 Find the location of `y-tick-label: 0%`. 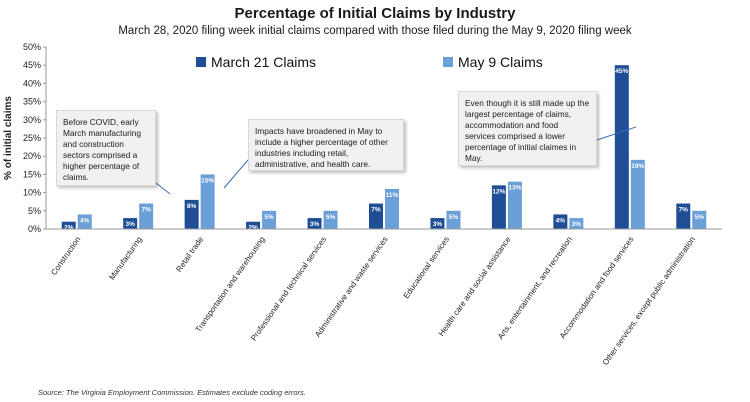

y-tick-label: 0% is located at coordinates (34, 229).